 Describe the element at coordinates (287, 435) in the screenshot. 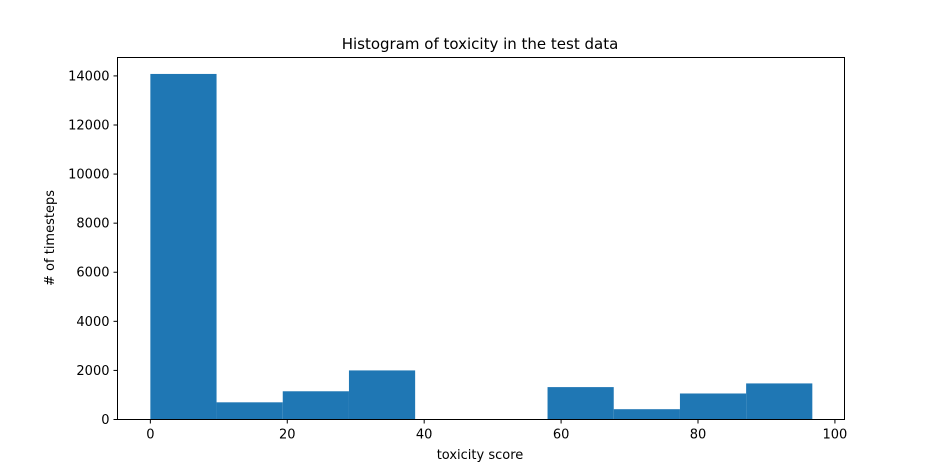

I see `x-tick-label: 20` at that location.